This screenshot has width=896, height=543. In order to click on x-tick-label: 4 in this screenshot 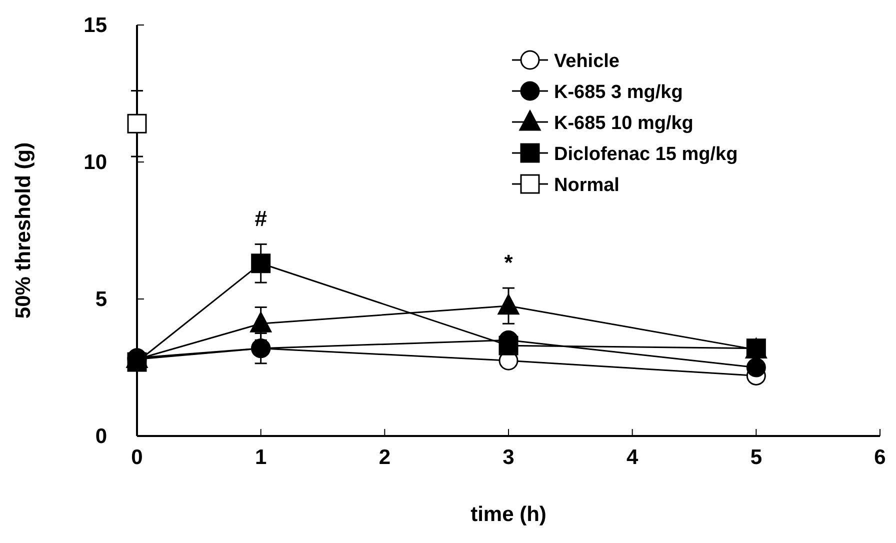, I will do `click(632, 457)`.